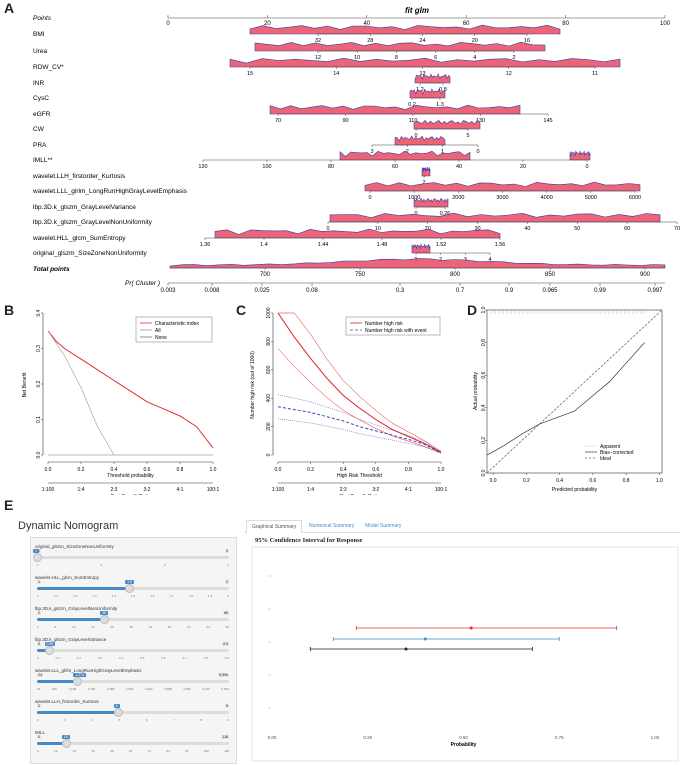 This screenshot has height=765, width=685. What do you see at coordinates (171, 596) in the screenshot?
I see `slider-tick-label: 1.7` at bounding box center [171, 596].